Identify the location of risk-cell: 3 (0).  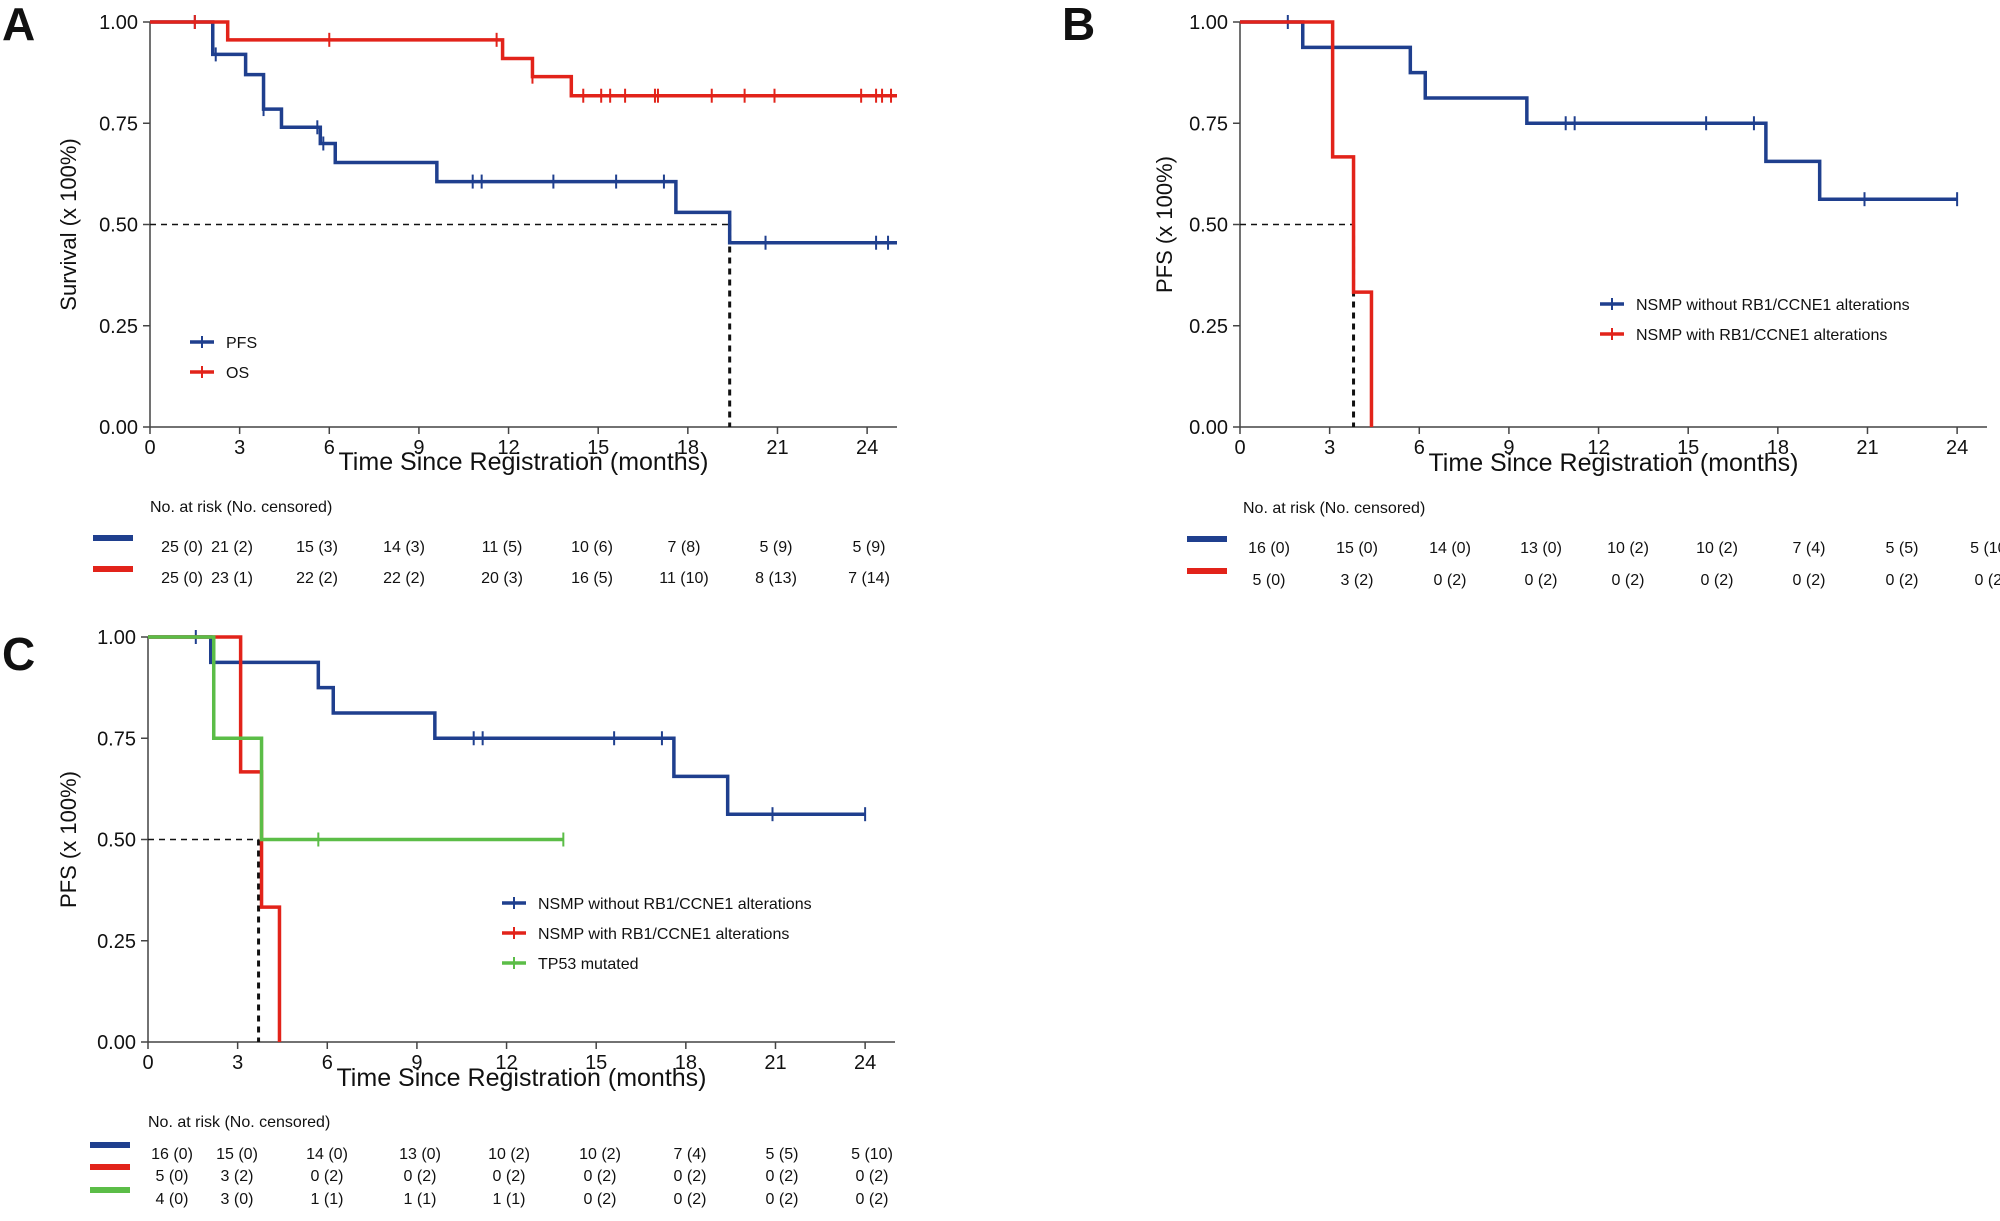
(237, 1199).